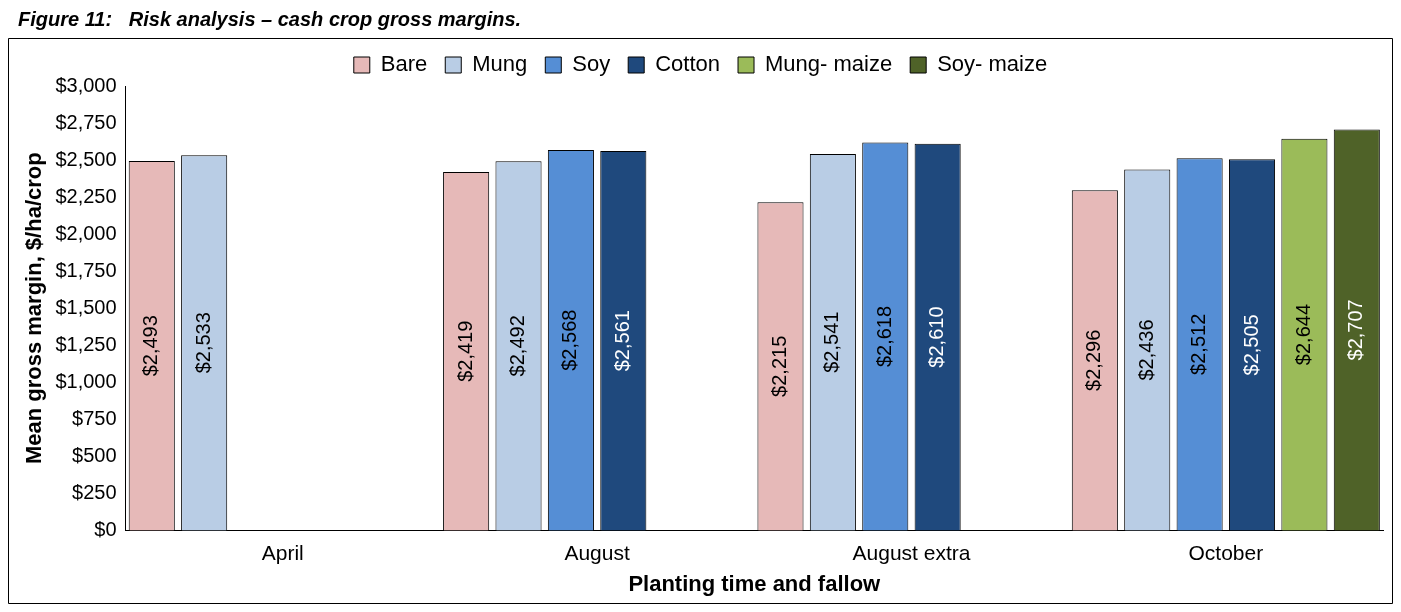 The height and width of the screenshot is (612, 1401). I want to click on y-tick-label: $2,250, so click(86, 195).